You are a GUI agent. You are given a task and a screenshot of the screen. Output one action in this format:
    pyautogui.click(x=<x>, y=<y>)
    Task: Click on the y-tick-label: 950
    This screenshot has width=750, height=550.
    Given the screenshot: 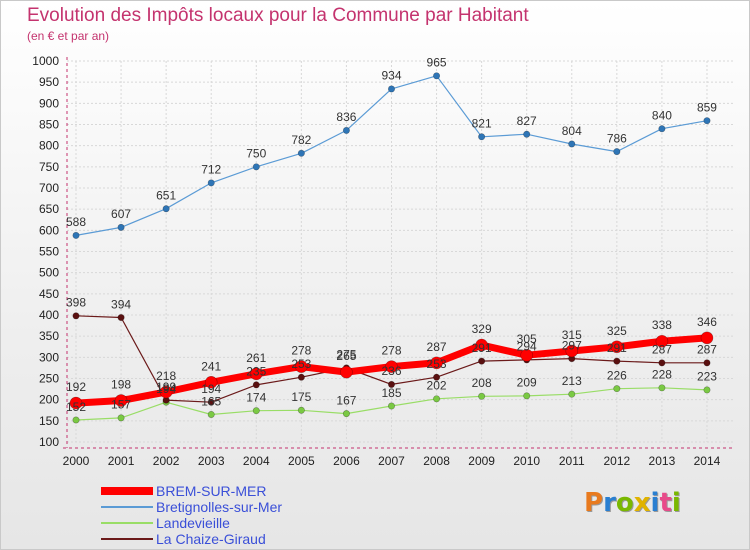 What is the action you would take?
    pyautogui.click(x=49, y=82)
    